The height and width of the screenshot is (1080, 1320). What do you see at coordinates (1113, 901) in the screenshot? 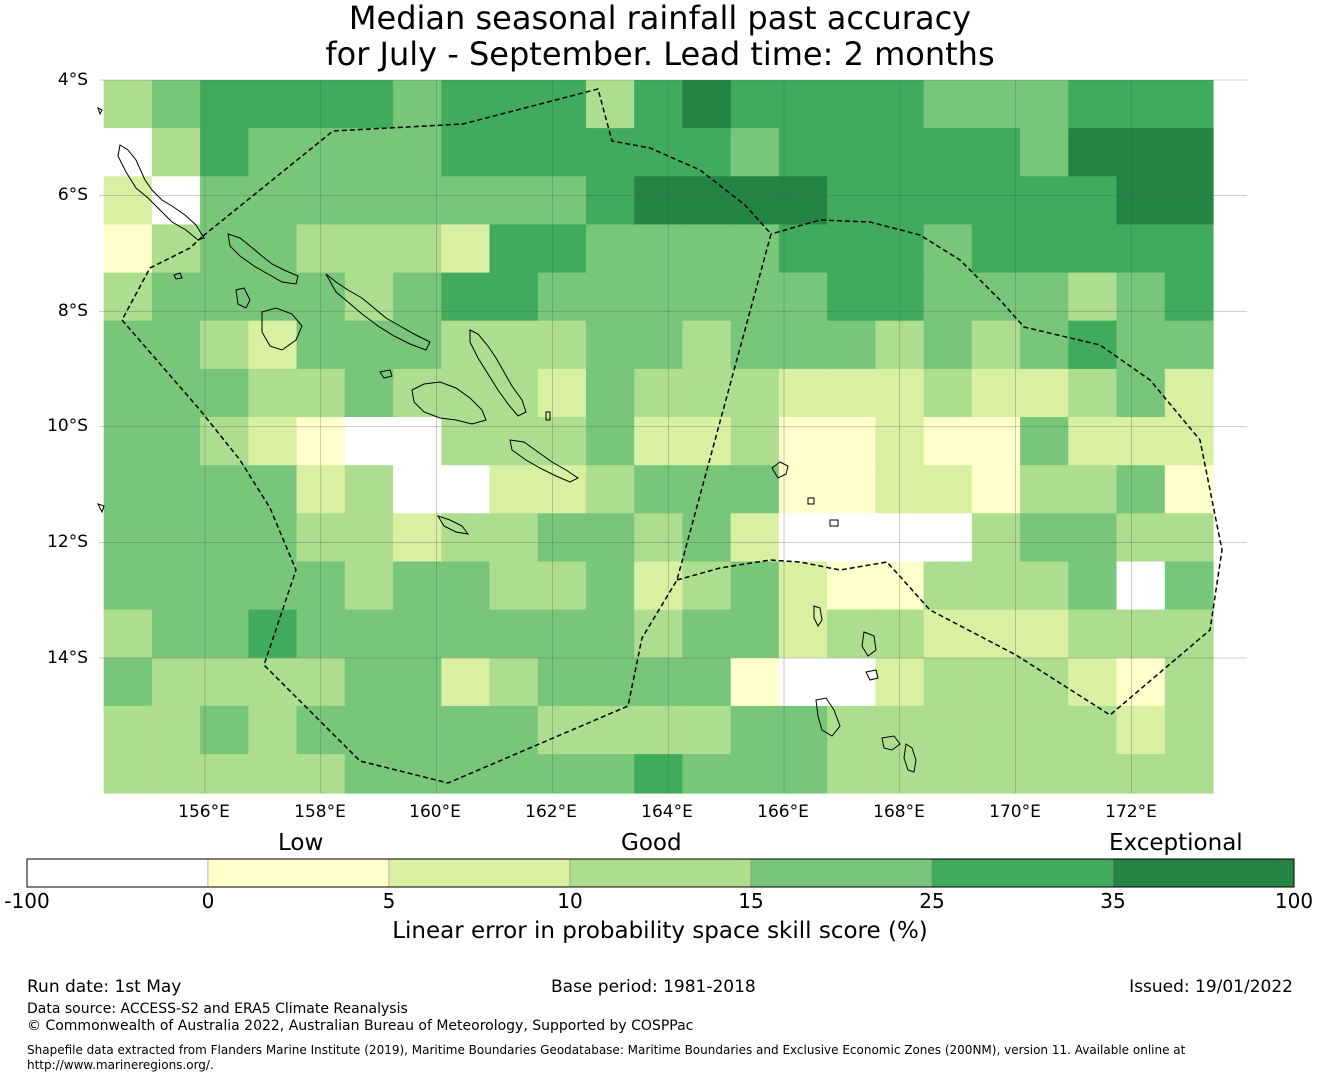
I see `colorbar-tick-35: 35` at bounding box center [1113, 901].